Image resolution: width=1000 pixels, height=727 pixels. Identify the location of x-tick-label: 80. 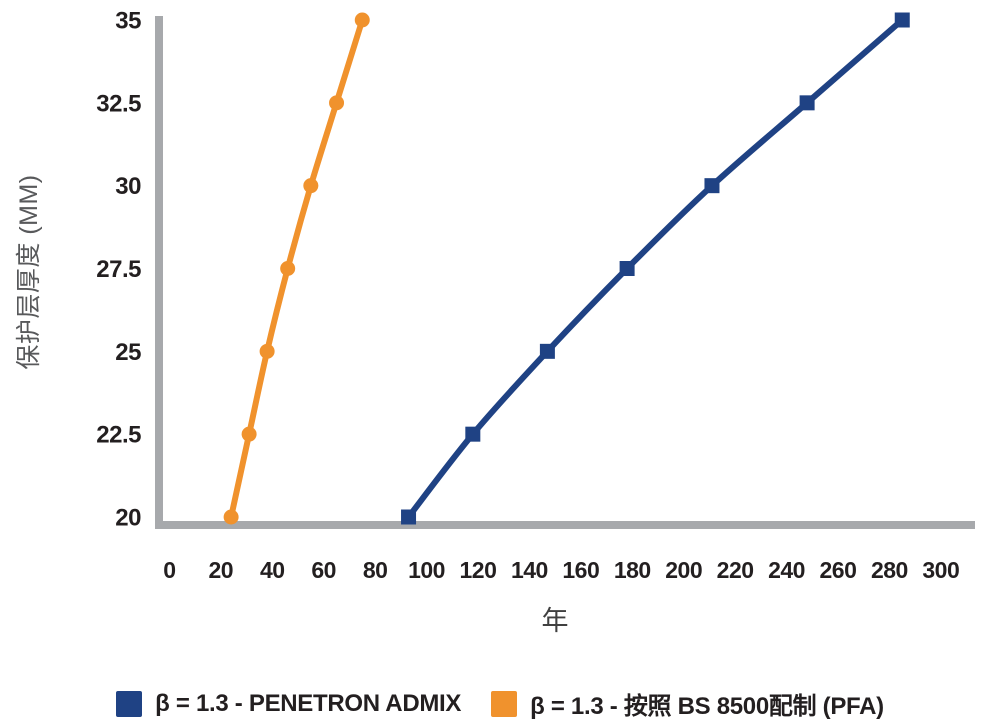
(375, 570).